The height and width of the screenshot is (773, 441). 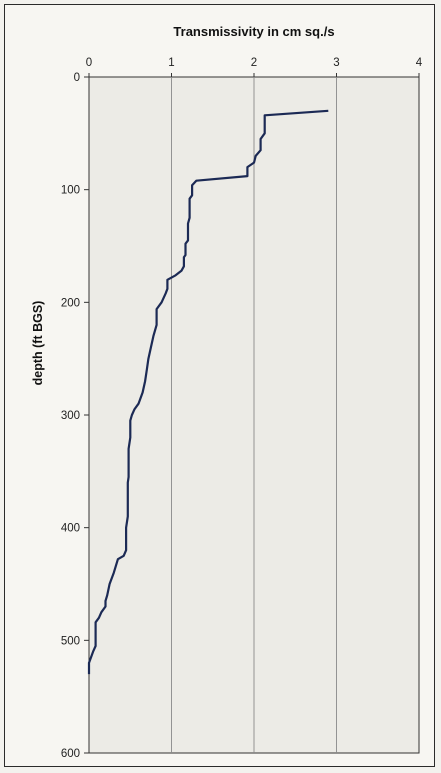 I want to click on x-tick-label: 3, so click(x=336, y=63).